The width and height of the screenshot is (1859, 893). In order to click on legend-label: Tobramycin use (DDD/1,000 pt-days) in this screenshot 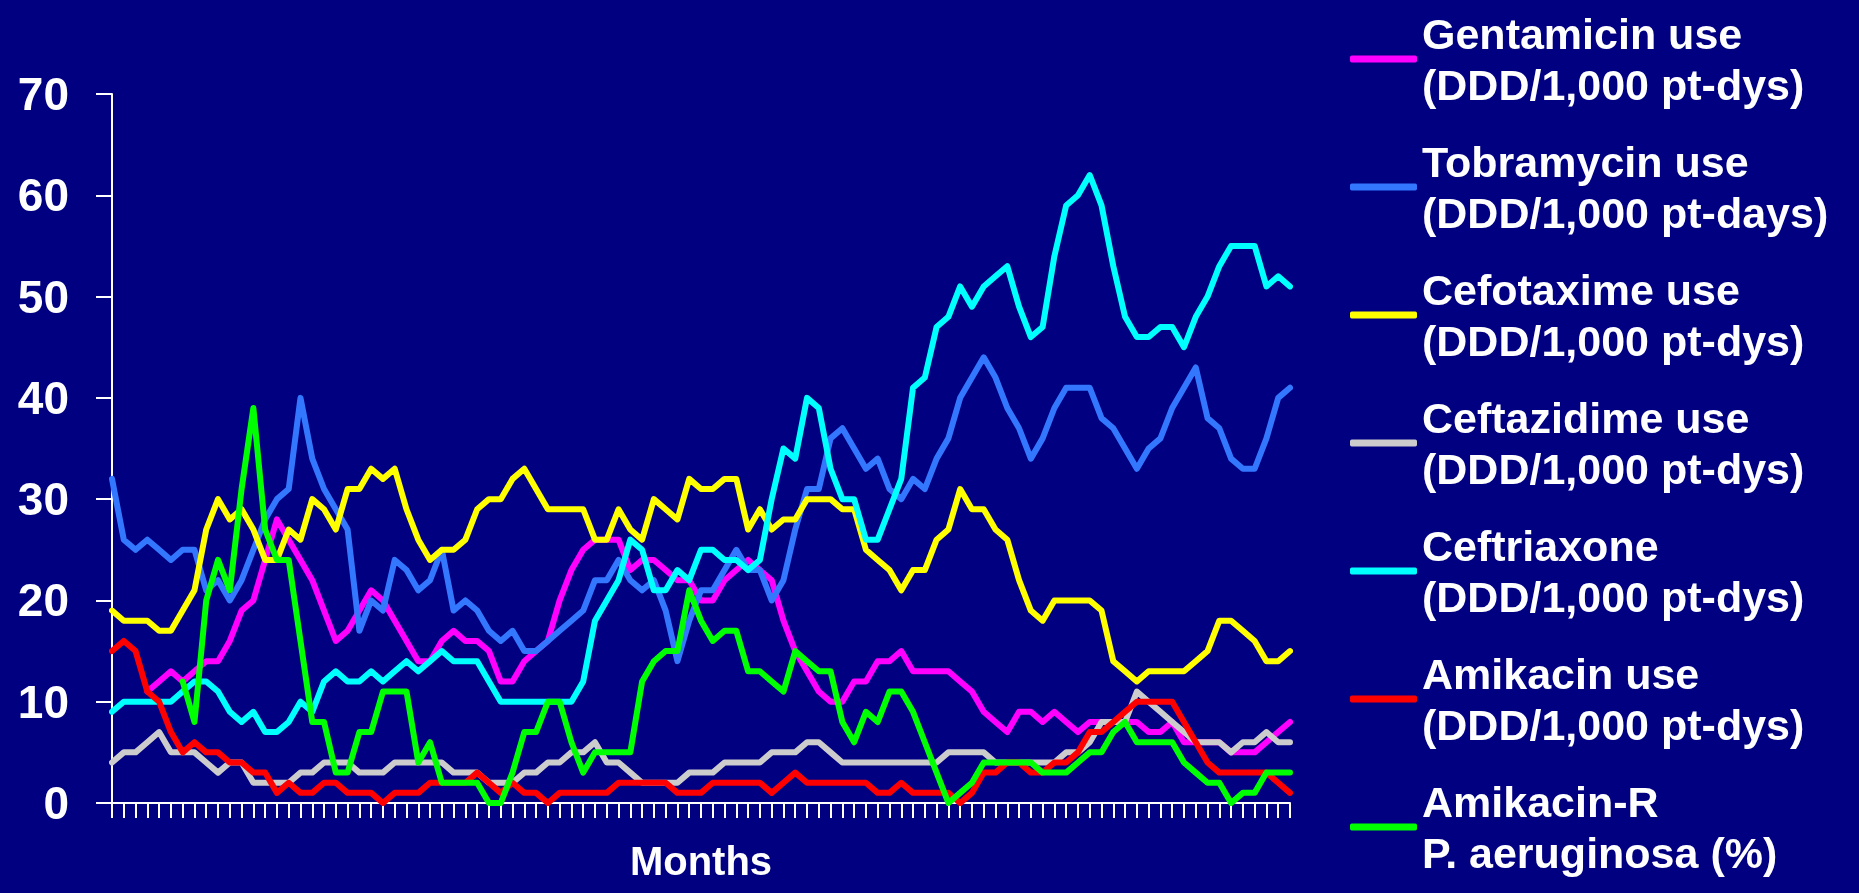, I will do `click(1625, 187)`.